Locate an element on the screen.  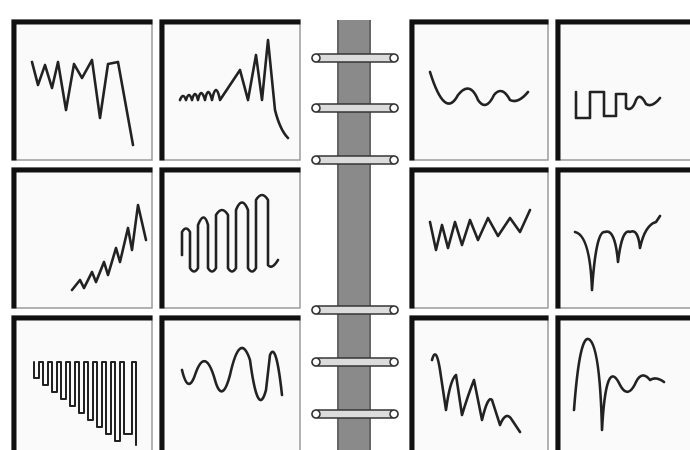
spine is located at coordinates (354, 235).